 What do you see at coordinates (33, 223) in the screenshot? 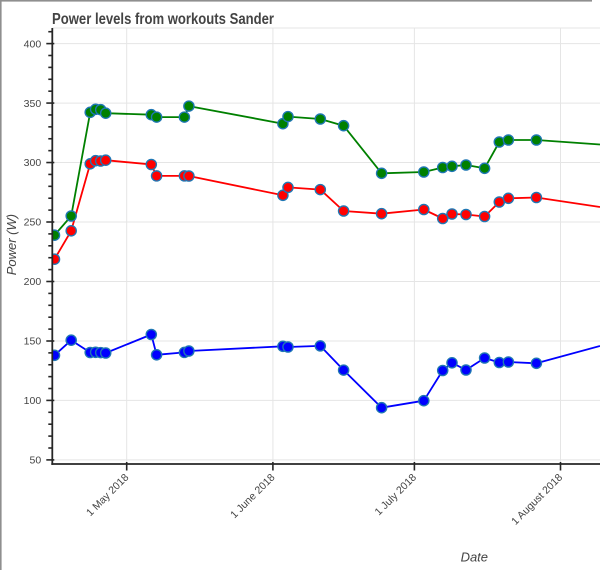
I see `svg-text: 250` at bounding box center [33, 223].